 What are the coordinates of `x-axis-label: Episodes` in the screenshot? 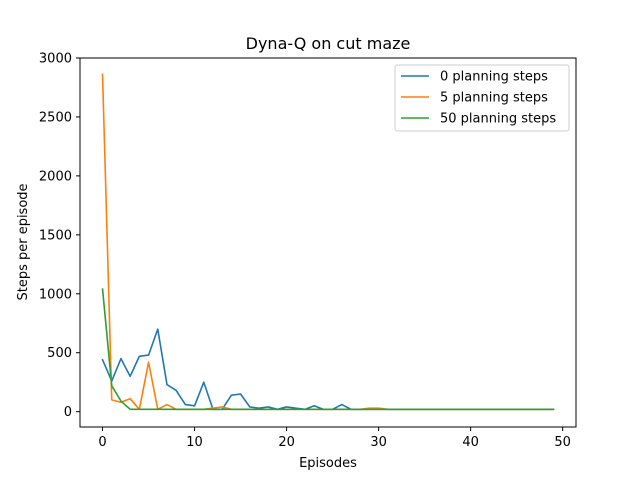 It's located at (328, 463).